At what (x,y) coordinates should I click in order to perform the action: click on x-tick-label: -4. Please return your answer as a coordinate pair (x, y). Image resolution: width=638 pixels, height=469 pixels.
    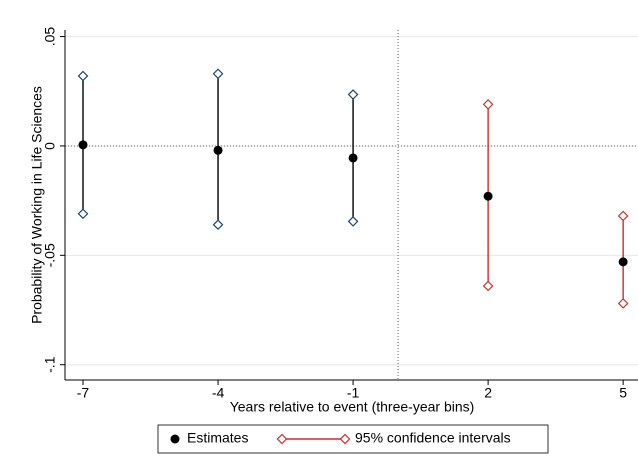
    Looking at the image, I should click on (218, 393).